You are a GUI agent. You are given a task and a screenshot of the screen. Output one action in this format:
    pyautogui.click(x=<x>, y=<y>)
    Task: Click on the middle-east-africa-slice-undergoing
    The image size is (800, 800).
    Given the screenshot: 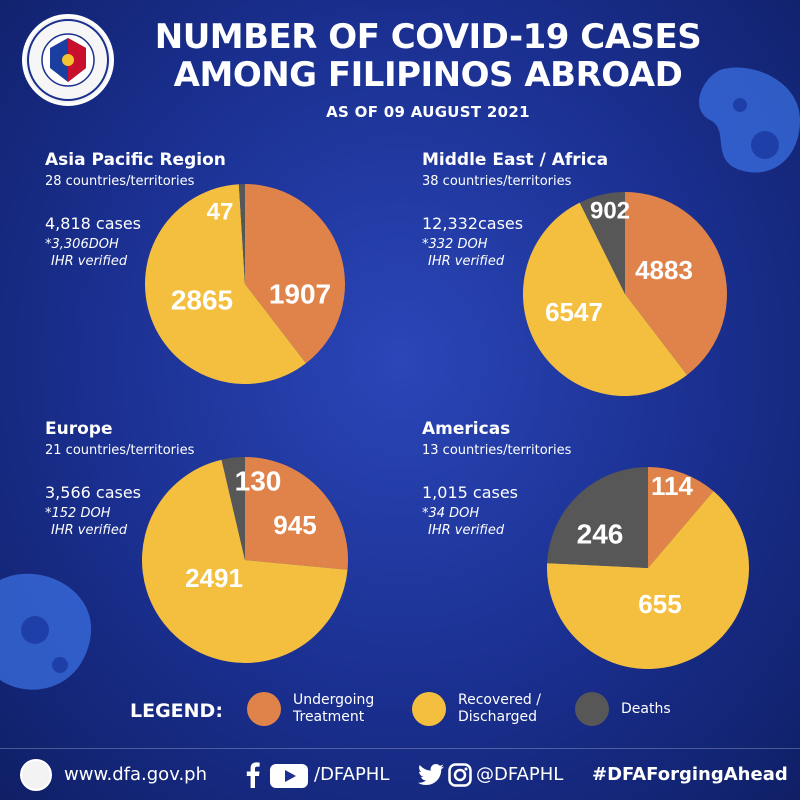 What is the action you would take?
    pyautogui.click(x=676, y=283)
    